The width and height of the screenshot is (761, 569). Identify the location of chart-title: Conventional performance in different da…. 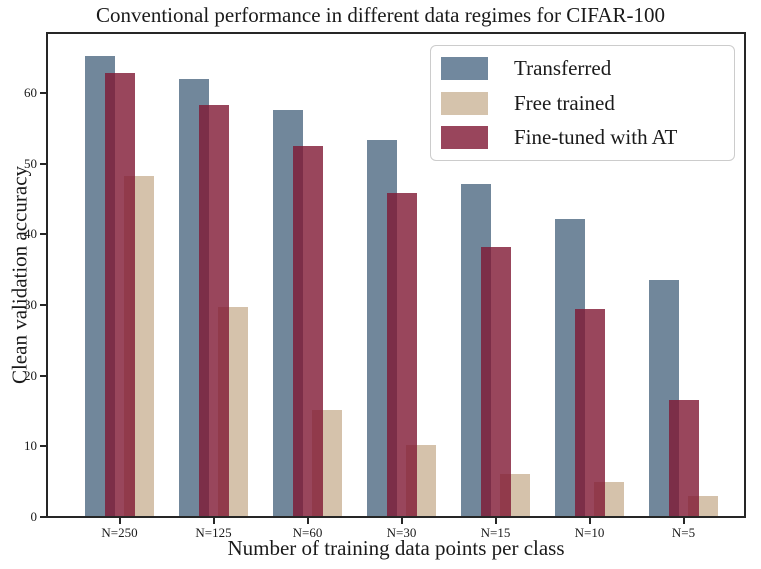
(380, 15).